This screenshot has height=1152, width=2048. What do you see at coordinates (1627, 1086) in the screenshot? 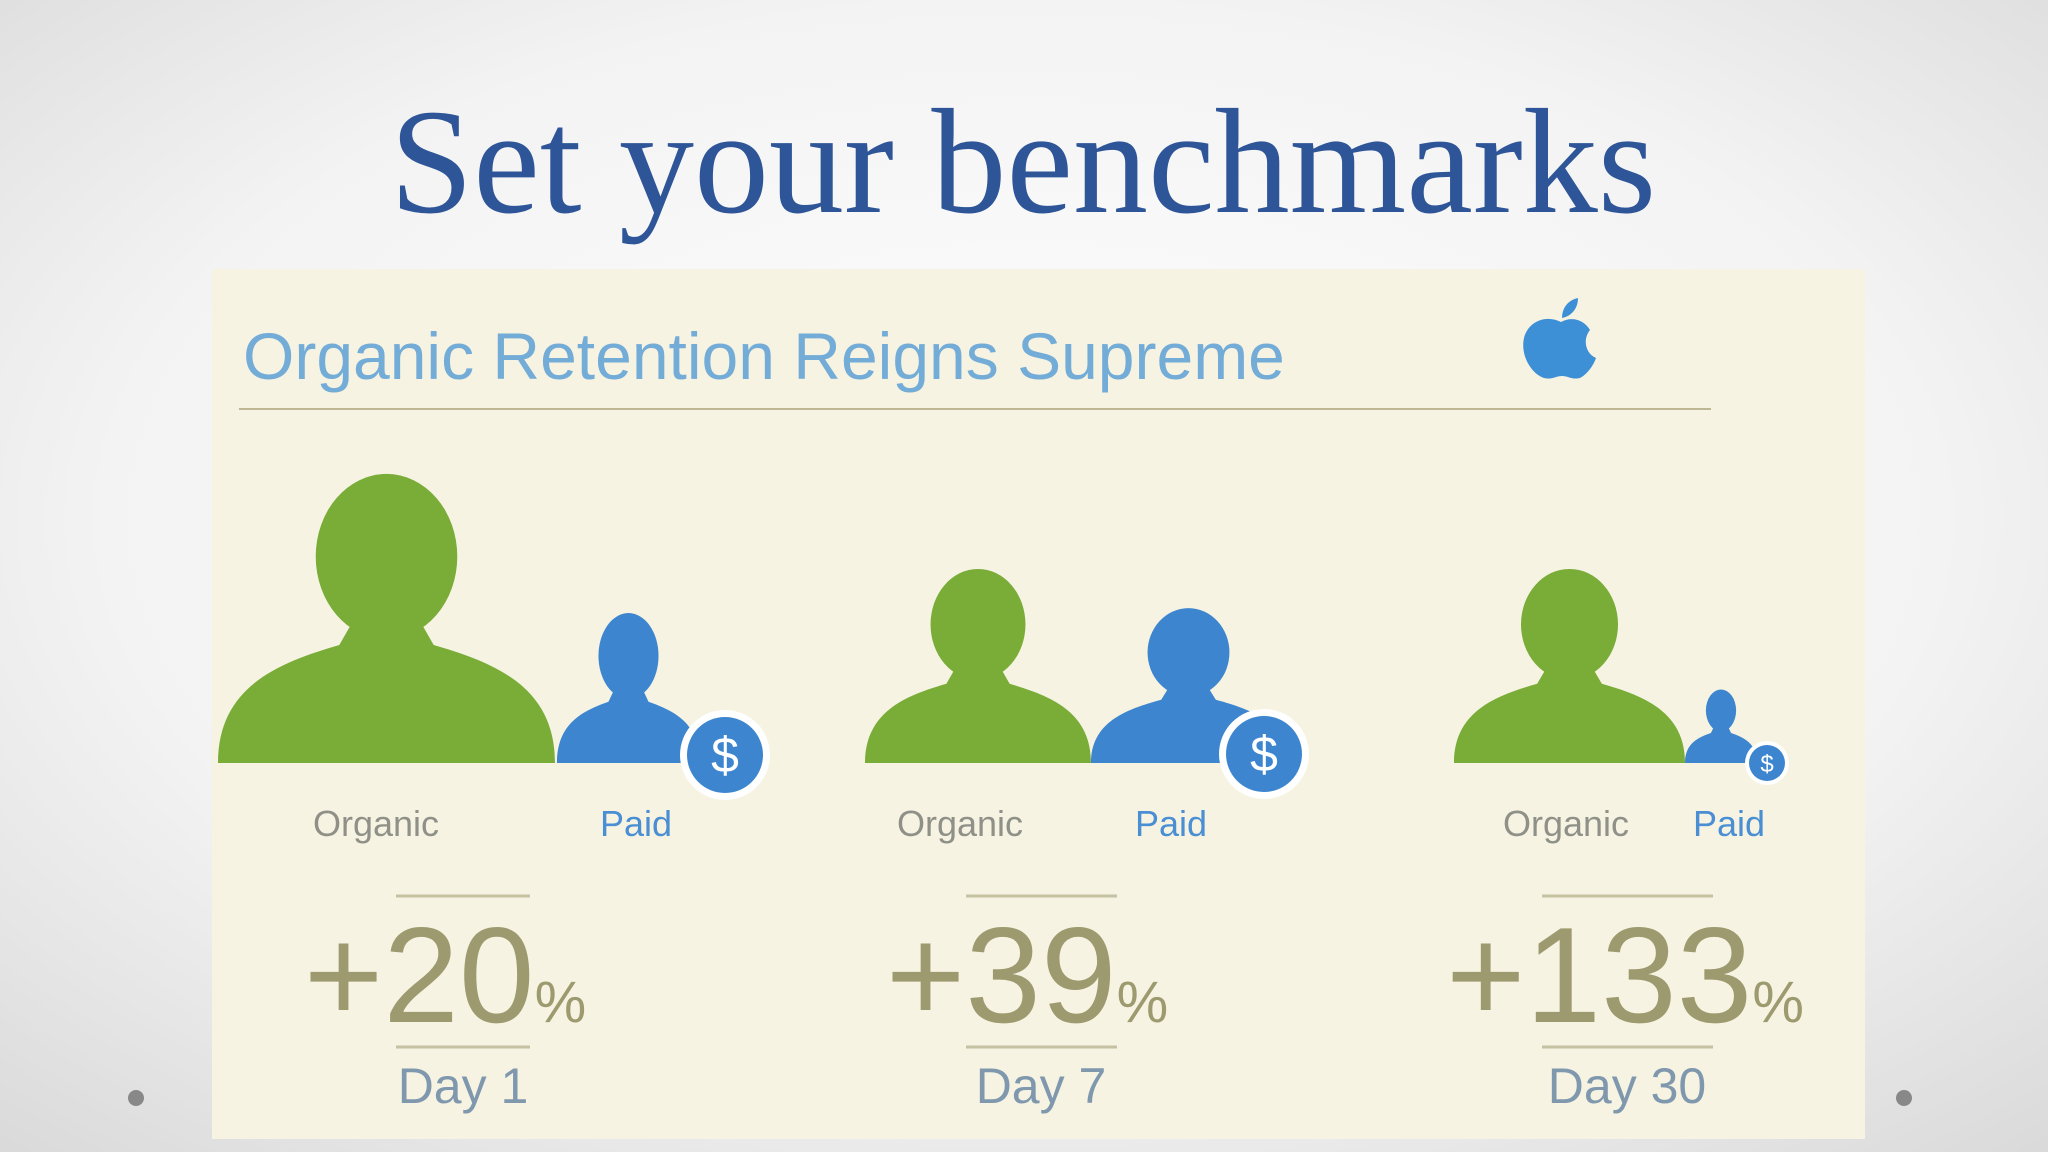
I see `day-label: Day 30` at bounding box center [1627, 1086].